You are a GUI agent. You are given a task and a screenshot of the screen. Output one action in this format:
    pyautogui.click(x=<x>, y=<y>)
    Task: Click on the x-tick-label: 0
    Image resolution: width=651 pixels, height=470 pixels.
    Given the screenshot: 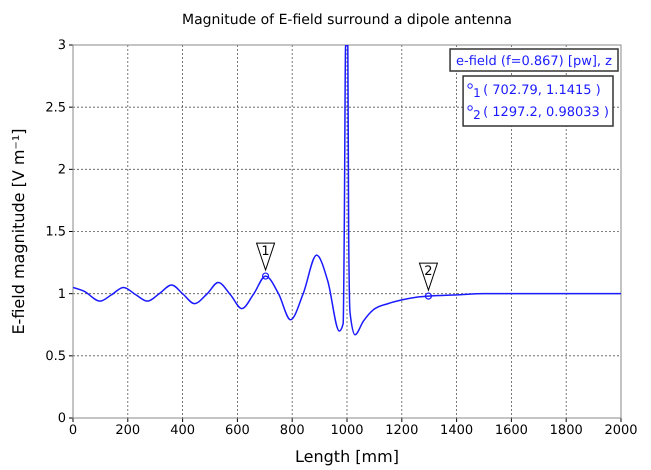 What is the action you would take?
    pyautogui.click(x=73, y=430)
    